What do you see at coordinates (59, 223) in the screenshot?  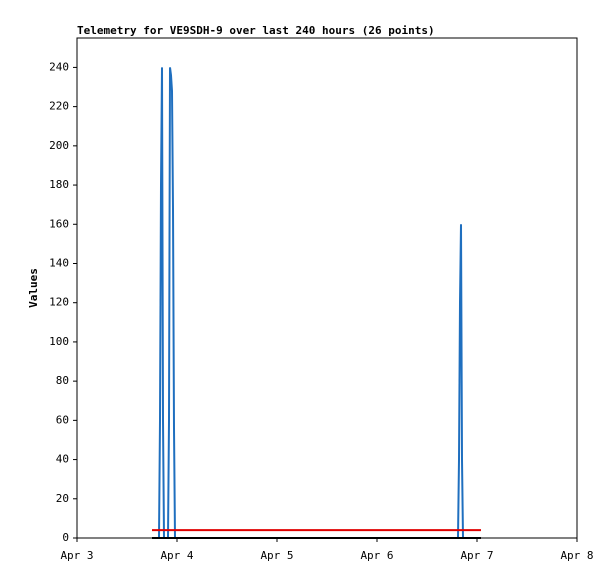 I see `y-tick-label: 160` at bounding box center [59, 223].